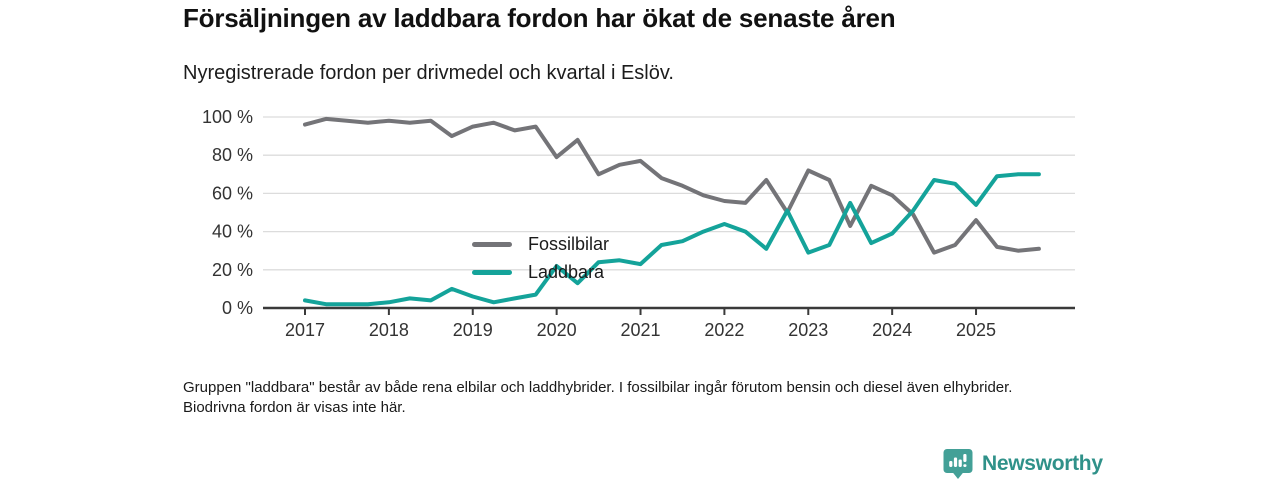 The height and width of the screenshot is (480, 1280). Describe the element at coordinates (976, 330) in the screenshot. I see `x-axis-tick-label: 2025` at that location.